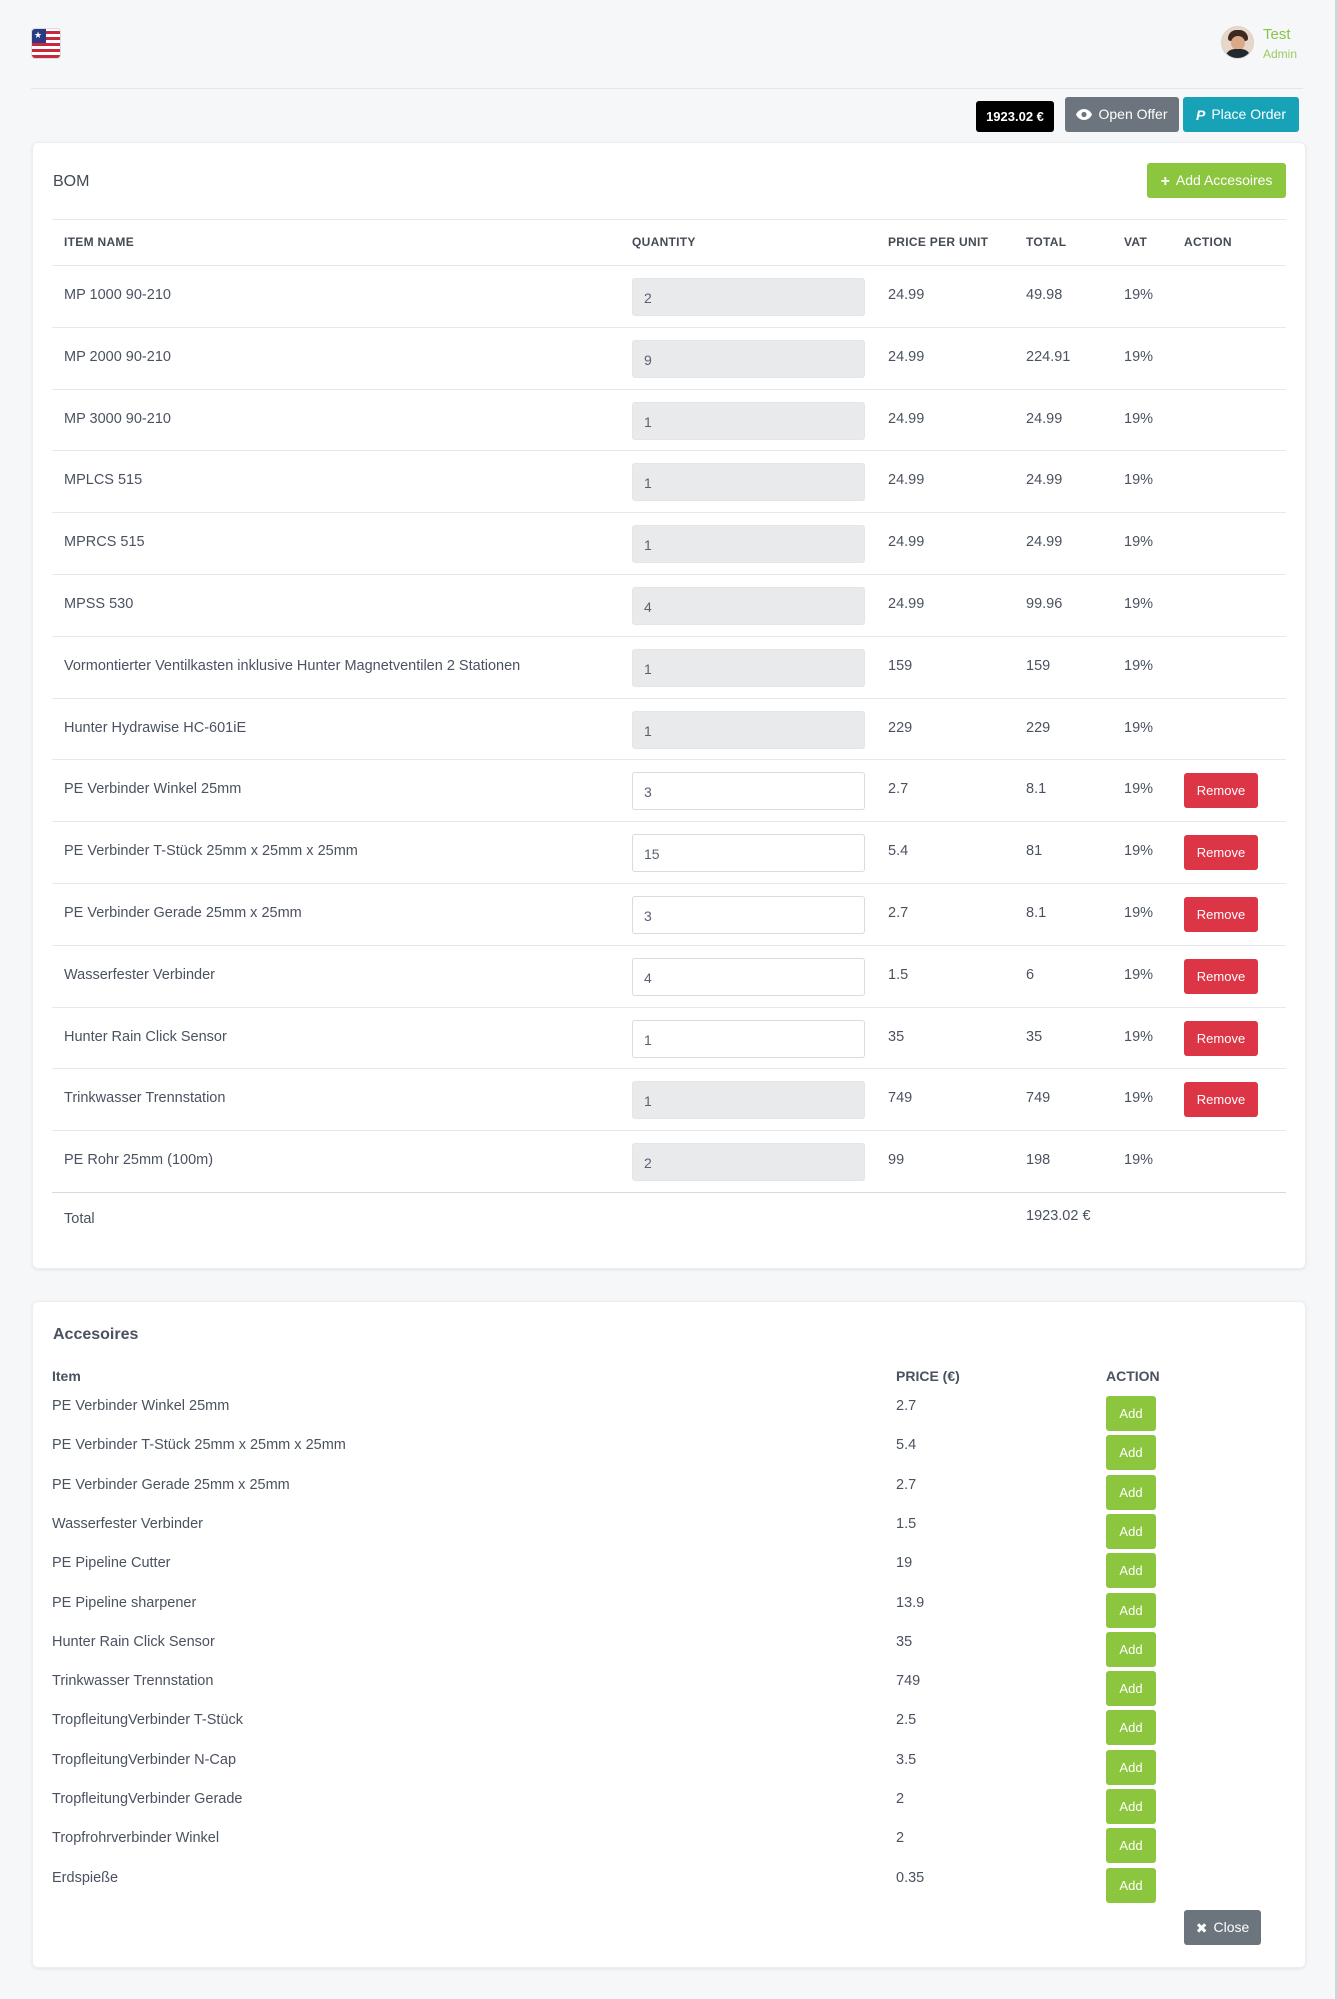 The width and height of the screenshot is (1338, 1999). I want to click on bom-item-name: MP 2000 90-210, so click(117, 357).